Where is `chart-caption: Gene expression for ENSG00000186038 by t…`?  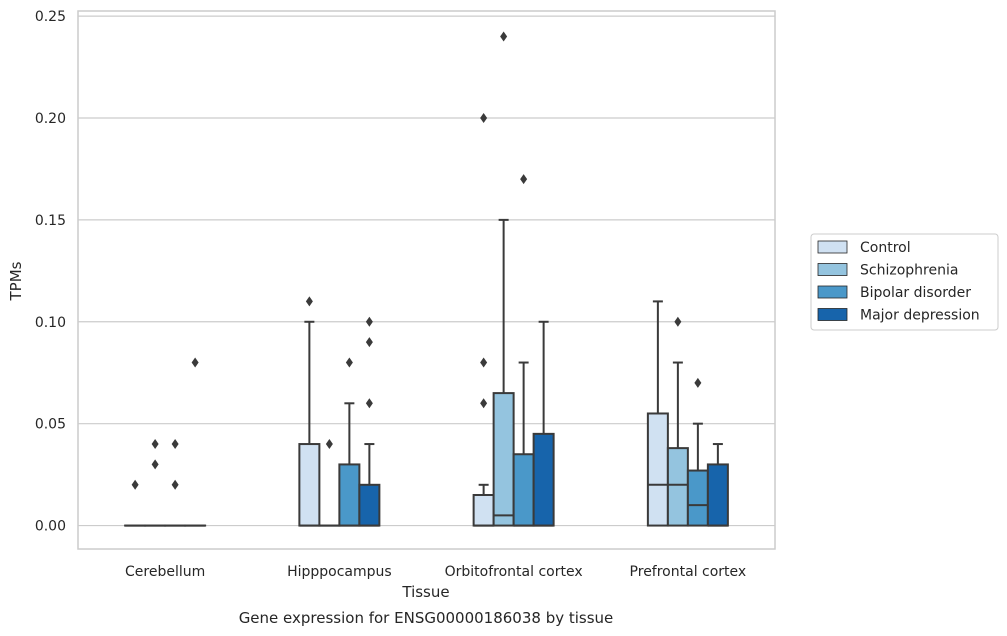
chart-caption: Gene expression for ENSG00000186038 by t… is located at coordinates (426, 618).